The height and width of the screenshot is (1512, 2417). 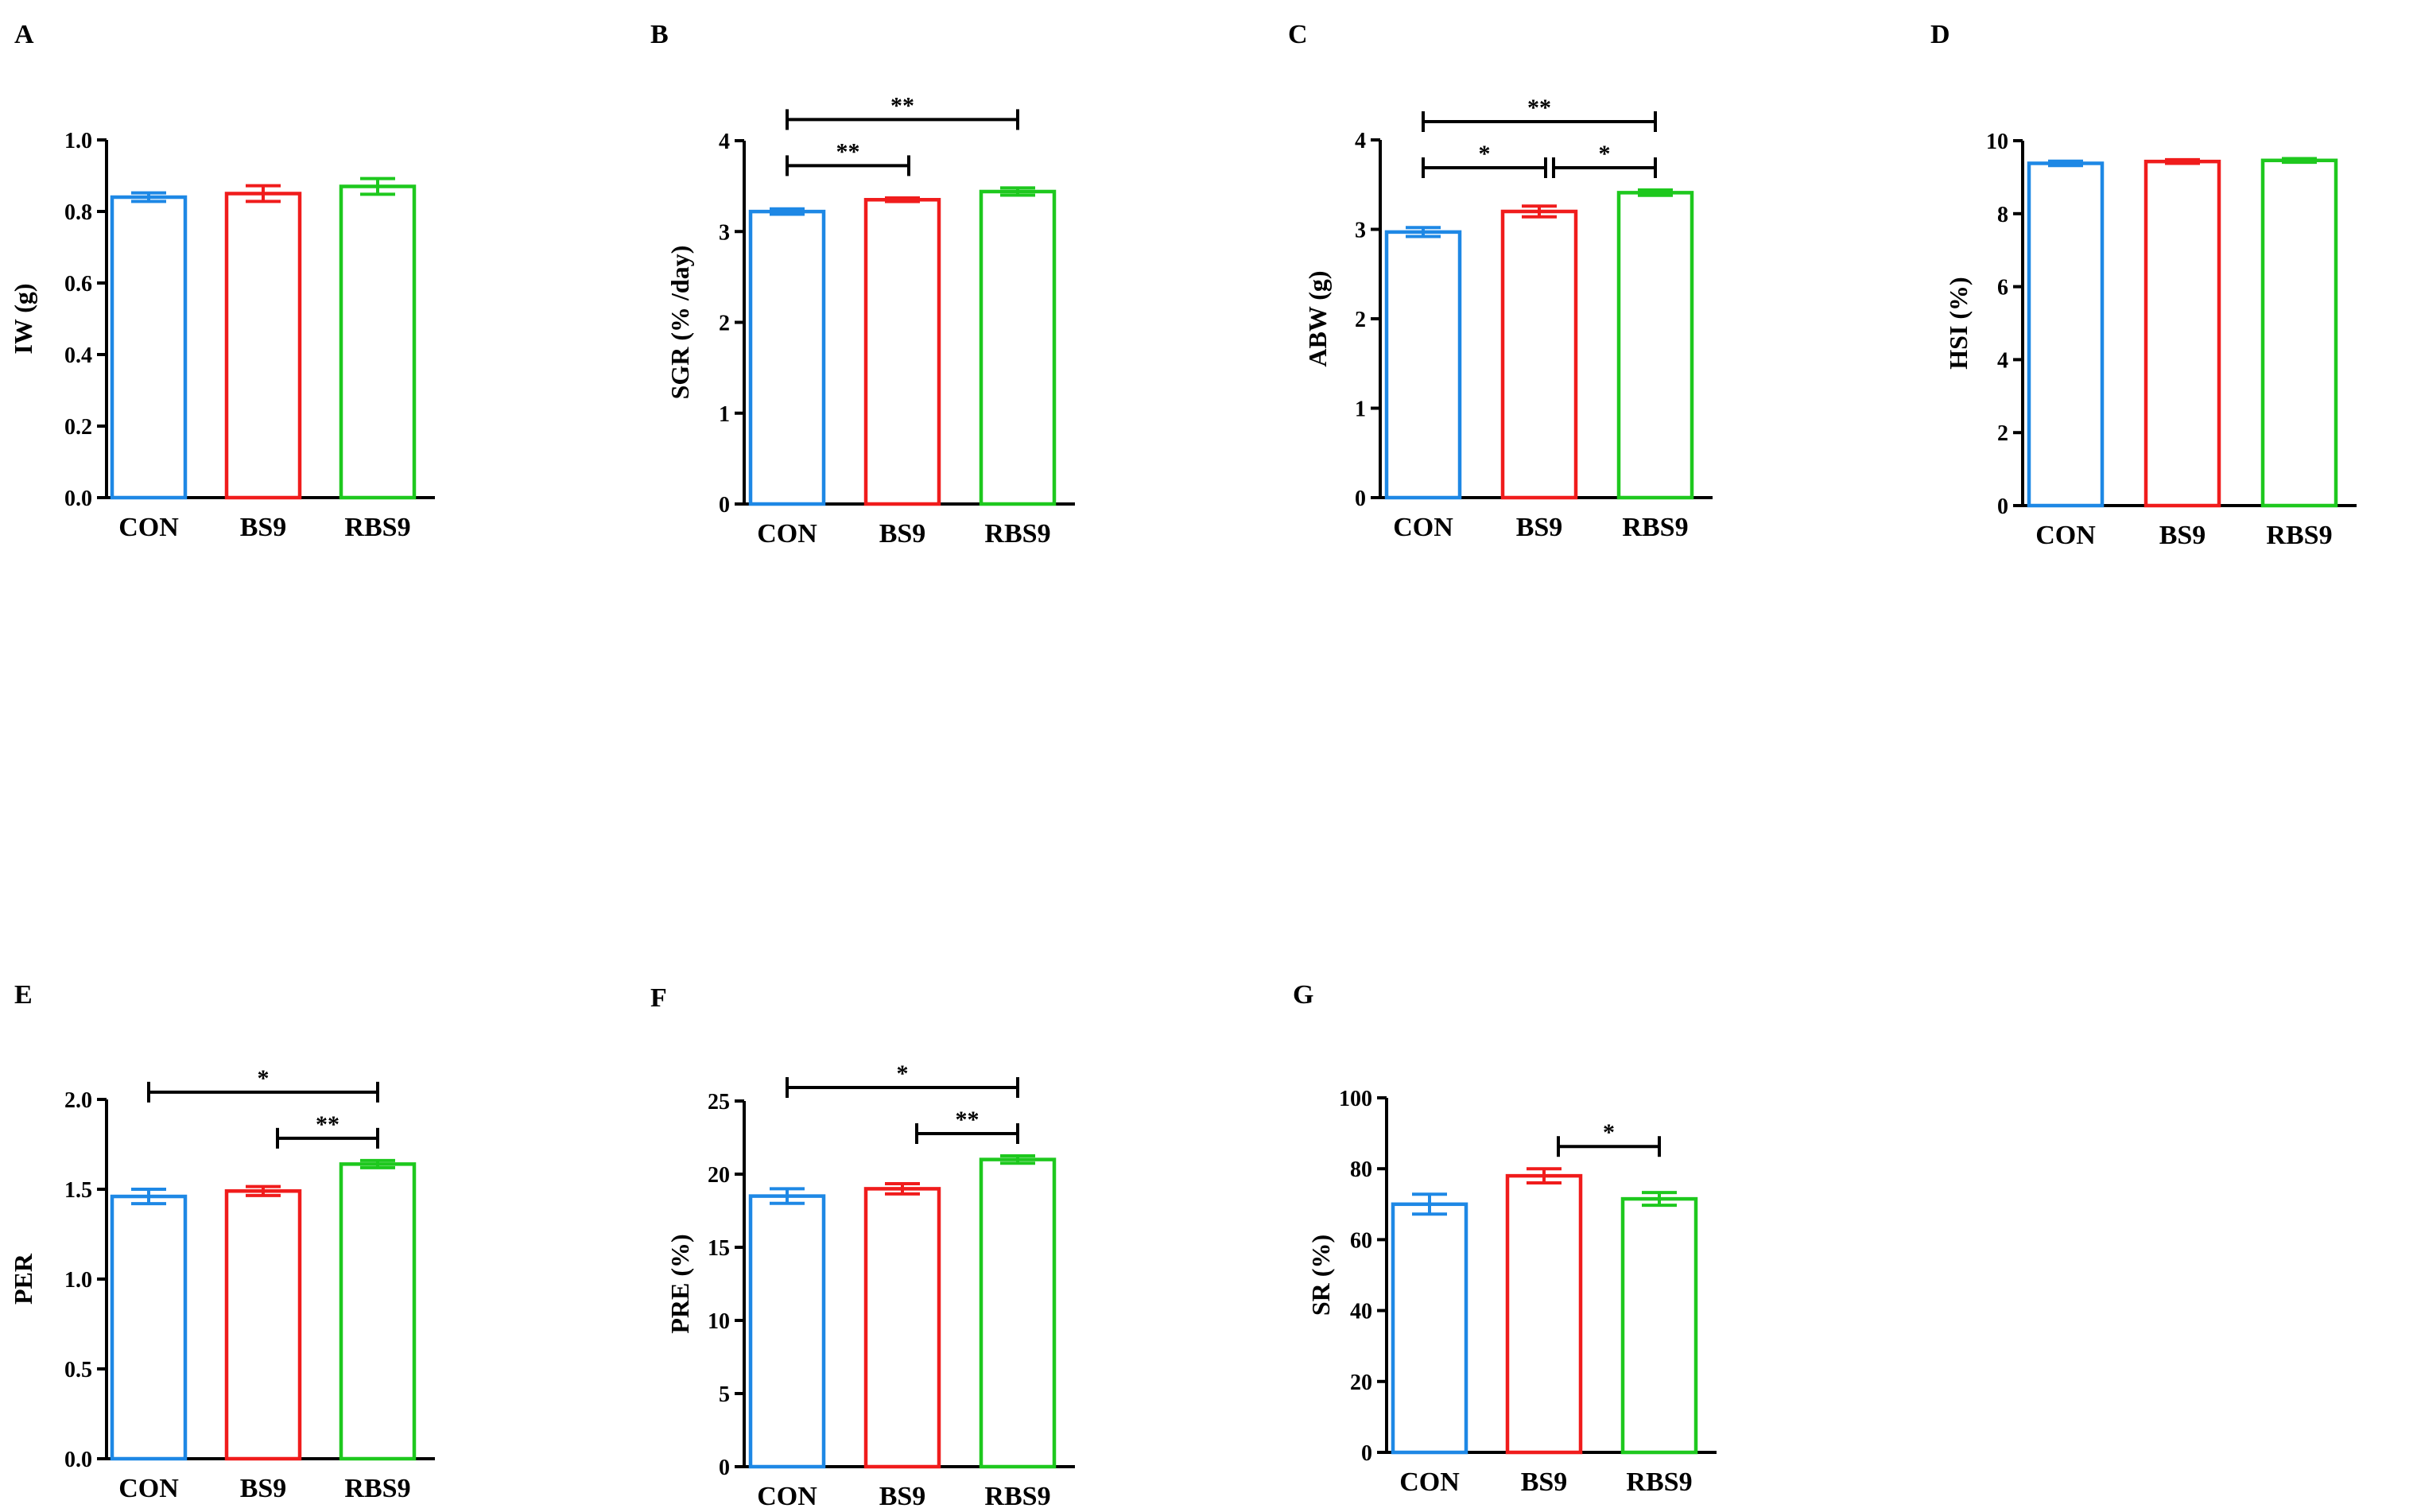 What do you see at coordinates (658, 998) in the screenshot?
I see `panel-letter: F` at bounding box center [658, 998].